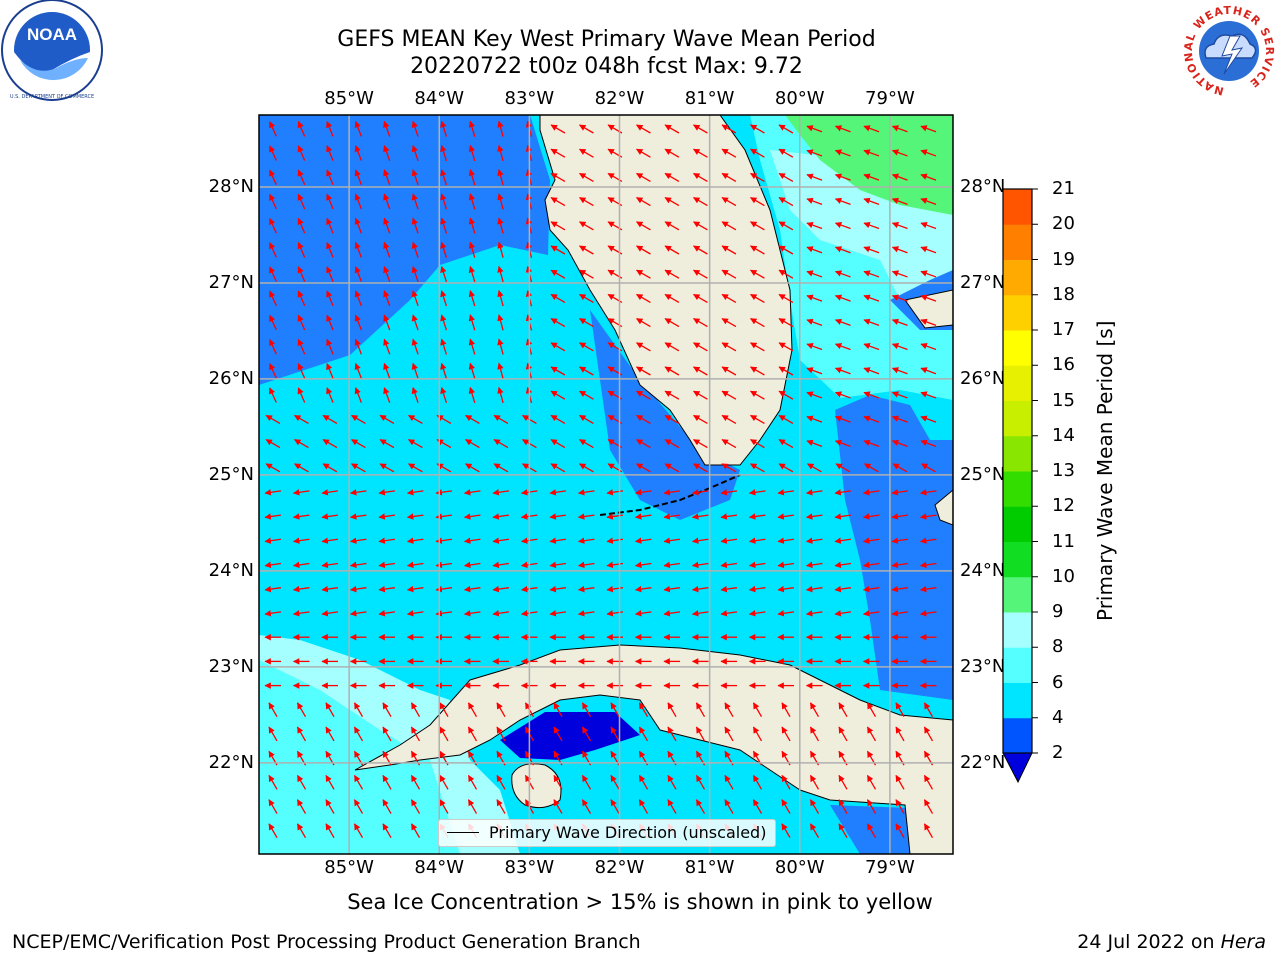 The image size is (1280, 960). Describe the element at coordinates (52, 50) in the screenshot. I see `noaa-logo: NOAA U.S. DEPARTMENT OF COMMERCE` at that location.